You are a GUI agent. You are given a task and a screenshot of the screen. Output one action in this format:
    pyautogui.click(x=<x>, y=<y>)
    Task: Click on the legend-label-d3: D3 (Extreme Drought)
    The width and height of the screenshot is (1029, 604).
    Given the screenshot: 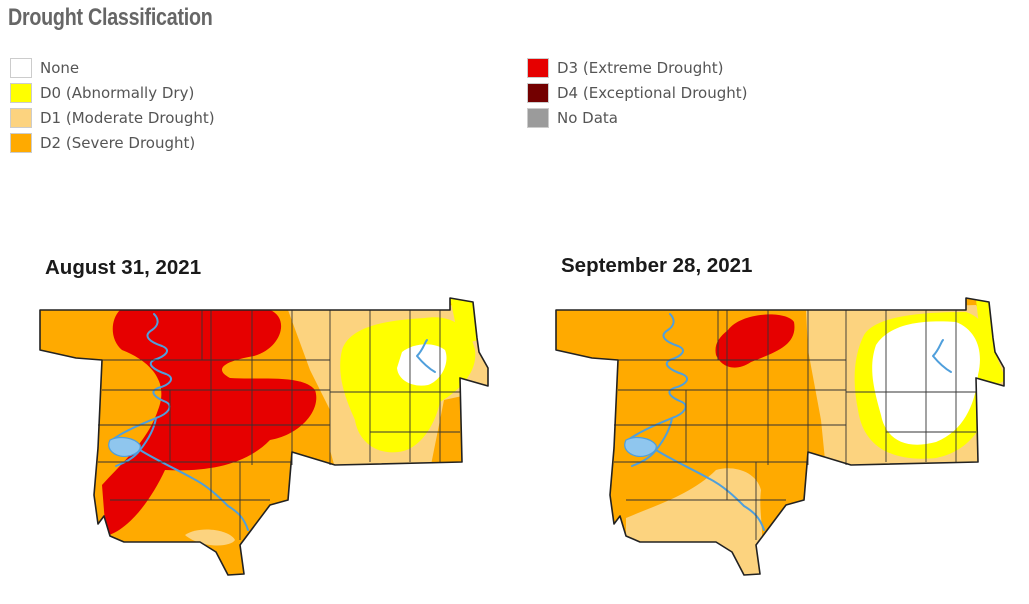 What is the action you would take?
    pyautogui.click(x=640, y=67)
    